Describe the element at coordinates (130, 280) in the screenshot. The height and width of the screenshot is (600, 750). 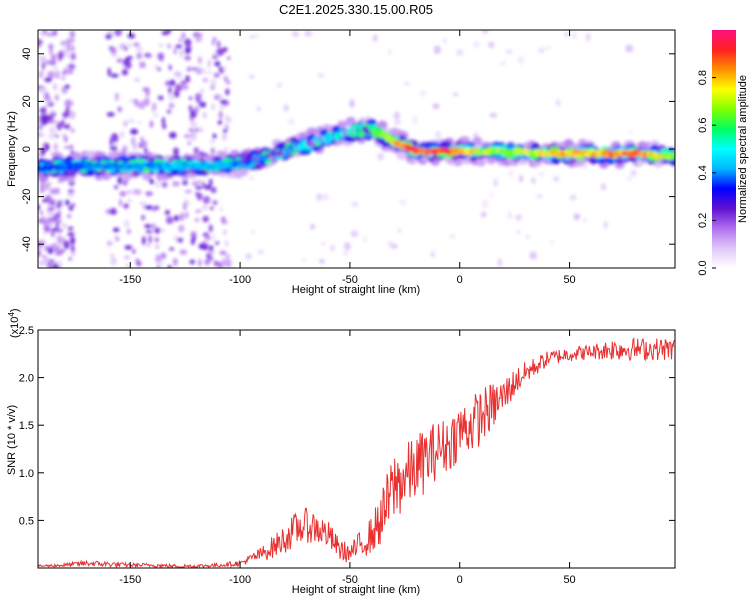
I see `spectrogram-x-tick-label: -150` at that location.